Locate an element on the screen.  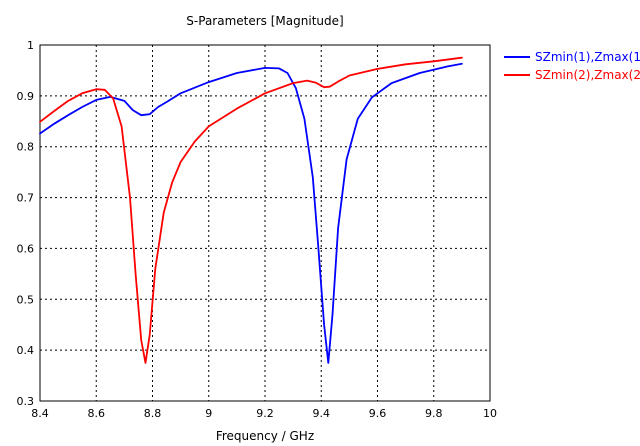
y-tick-label: 0.3 is located at coordinates (26, 401).